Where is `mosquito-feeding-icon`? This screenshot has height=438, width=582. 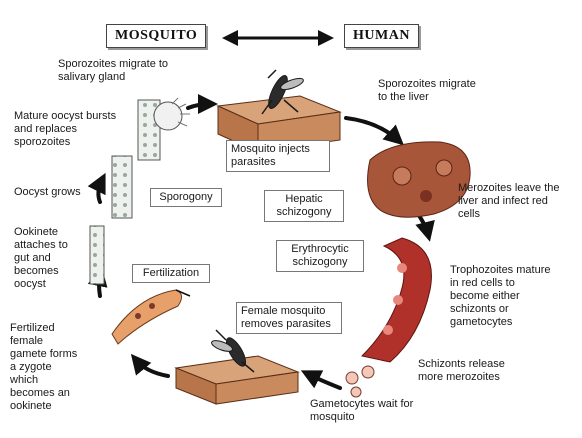
mosquito-feeding-icon is located at coordinates (233, 351).